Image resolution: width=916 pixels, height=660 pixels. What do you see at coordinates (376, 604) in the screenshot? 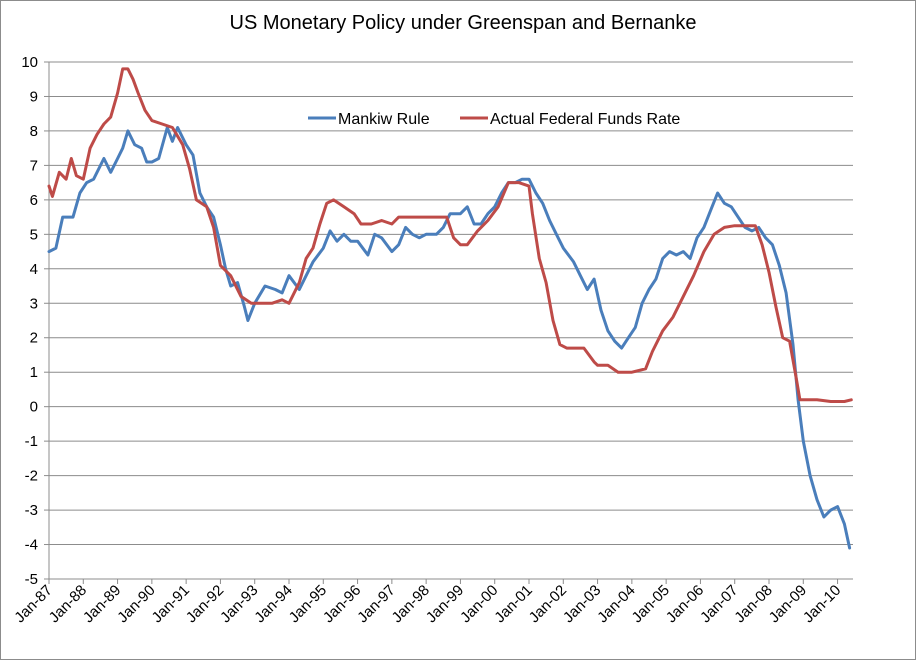
I see `x-tick-label: Jan-97` at bounding box center [376, 604].